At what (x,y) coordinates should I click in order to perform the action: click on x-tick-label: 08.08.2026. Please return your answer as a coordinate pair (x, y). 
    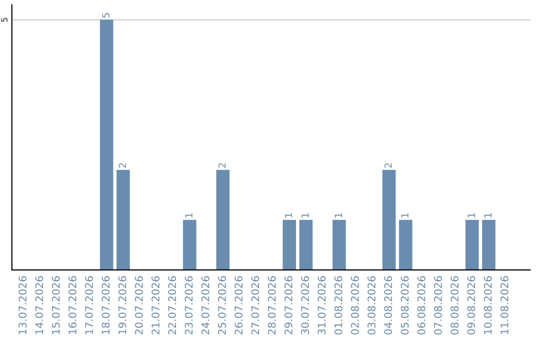
    Looking at the image, I should click on (454, 305).